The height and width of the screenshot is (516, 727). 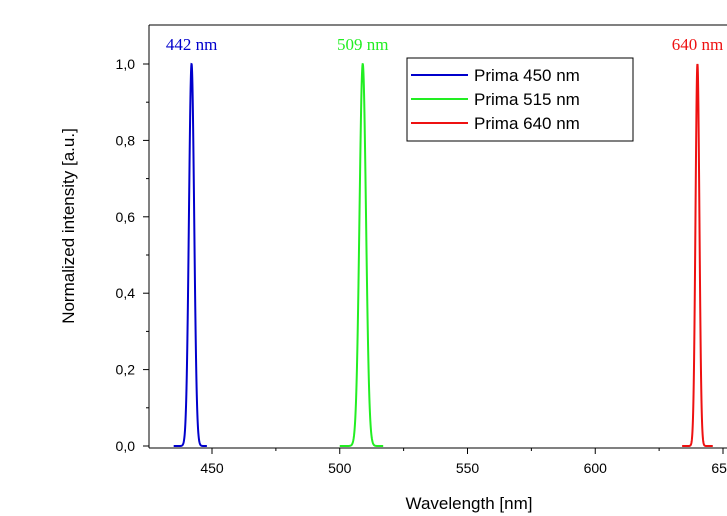 What do you see at coordinates (126, 217) in the screenshot?
I see `y-tick-label: 0,6` at bounding box center [126, 217].